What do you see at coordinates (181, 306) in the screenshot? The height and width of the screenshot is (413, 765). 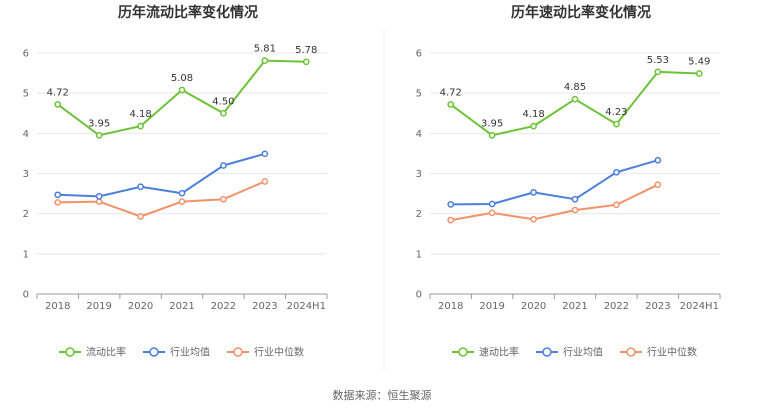 I see `x-tick-label: 2021` at bounding box center [181, 306].